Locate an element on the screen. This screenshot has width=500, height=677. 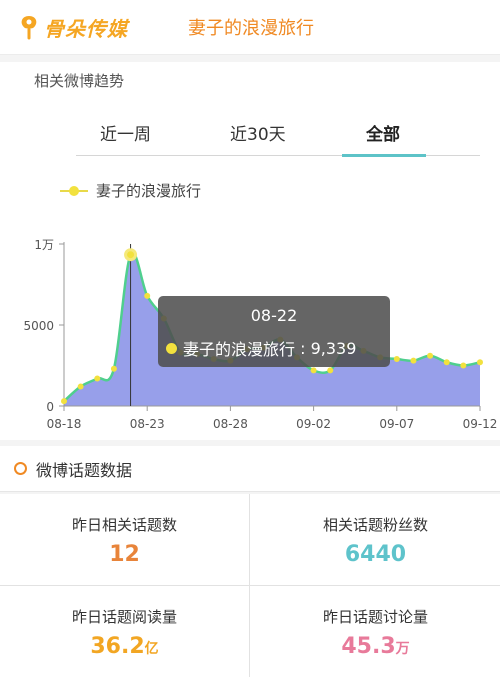
stat-value: 6440 is located at coordinates (375, 554).